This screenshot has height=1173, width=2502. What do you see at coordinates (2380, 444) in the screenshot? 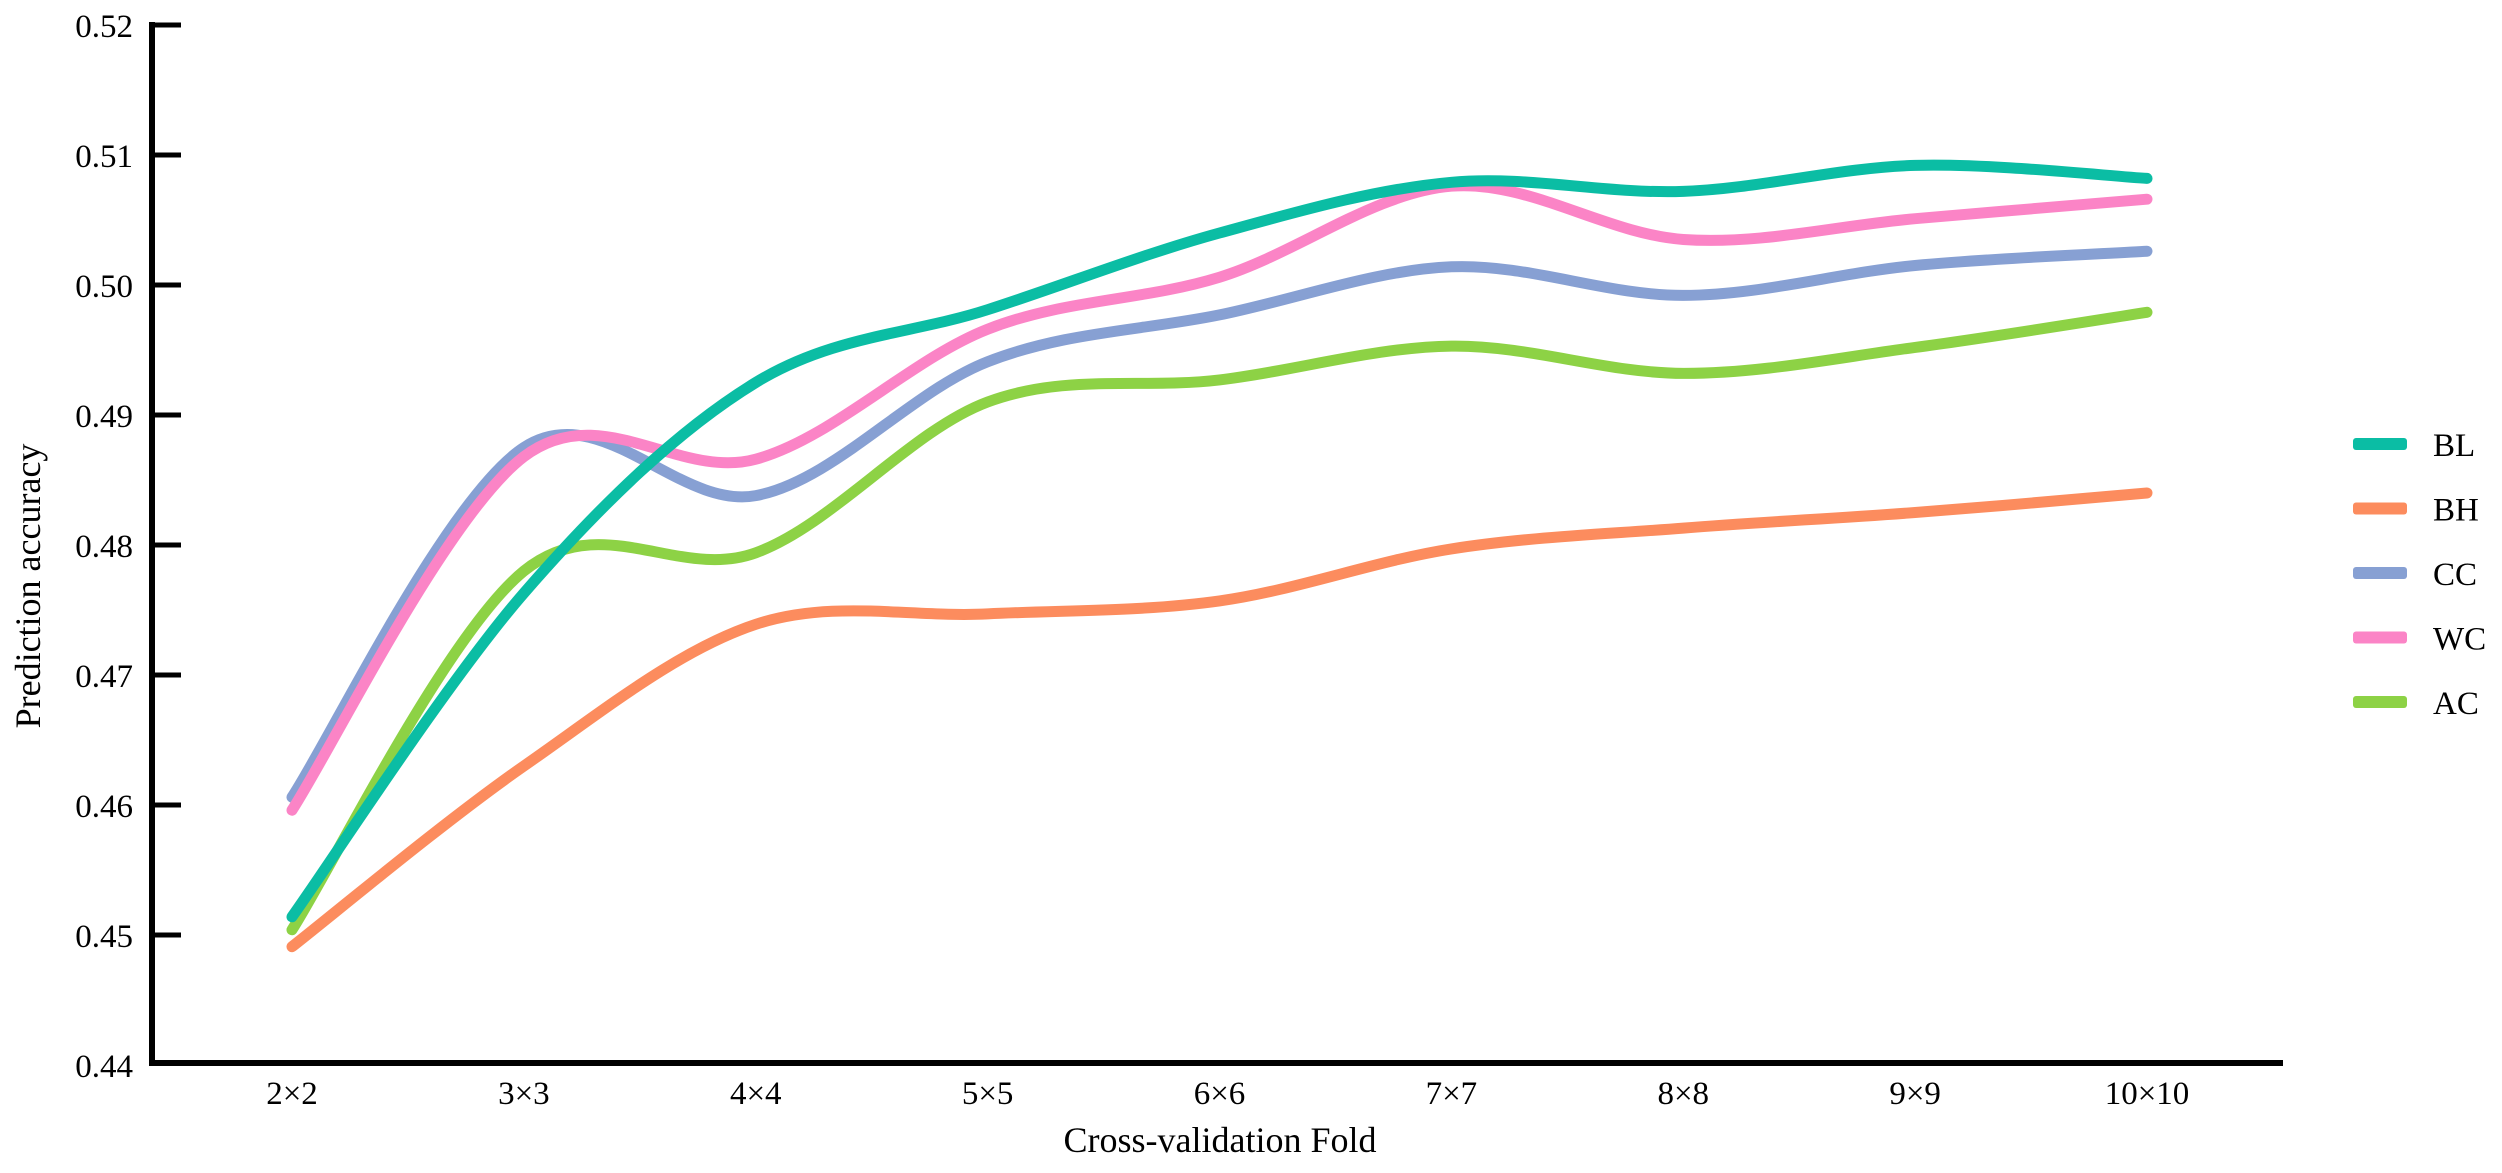
I see `legend-swatch-BL` at bounding box center [2380, 444].